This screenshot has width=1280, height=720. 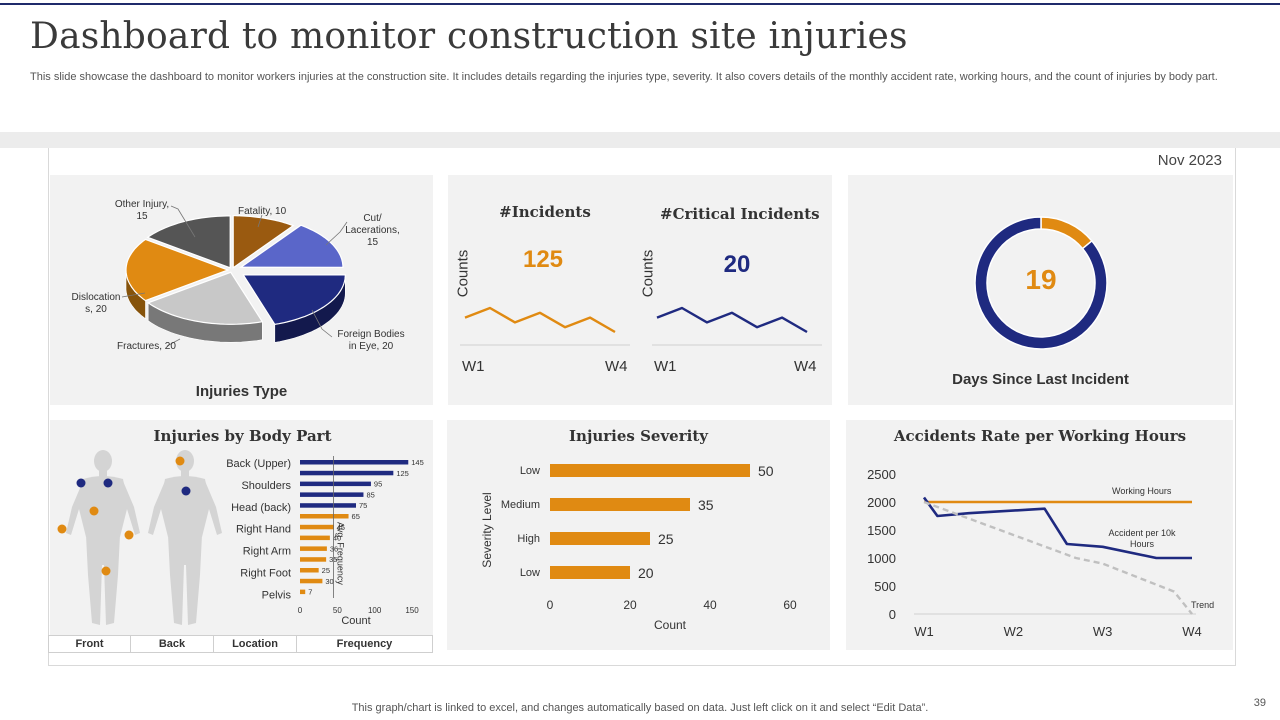 I want to click on pie-slice-other-injury, so click(x=188, y=242).